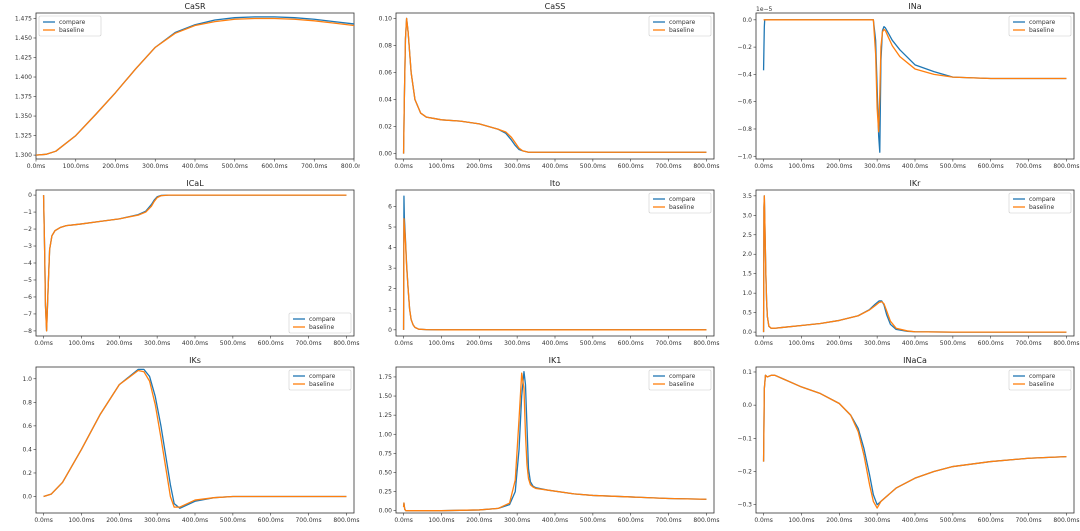 The height and width of the screenshot is (531, 1080). I want to click on chart-title: CaSS, so click(555, 6).